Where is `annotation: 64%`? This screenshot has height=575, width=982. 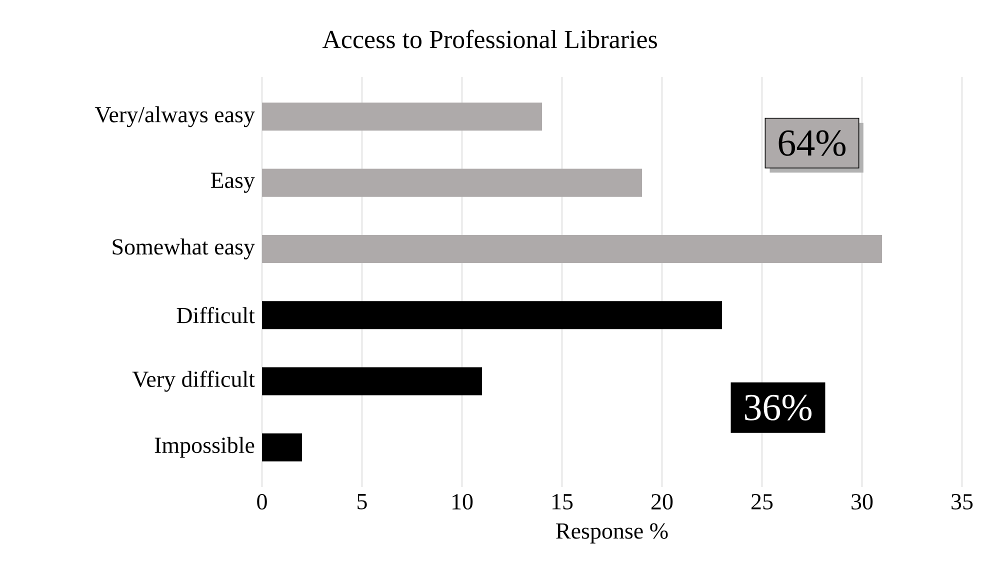 annotation: 64% is located at coordinates (812, 143).